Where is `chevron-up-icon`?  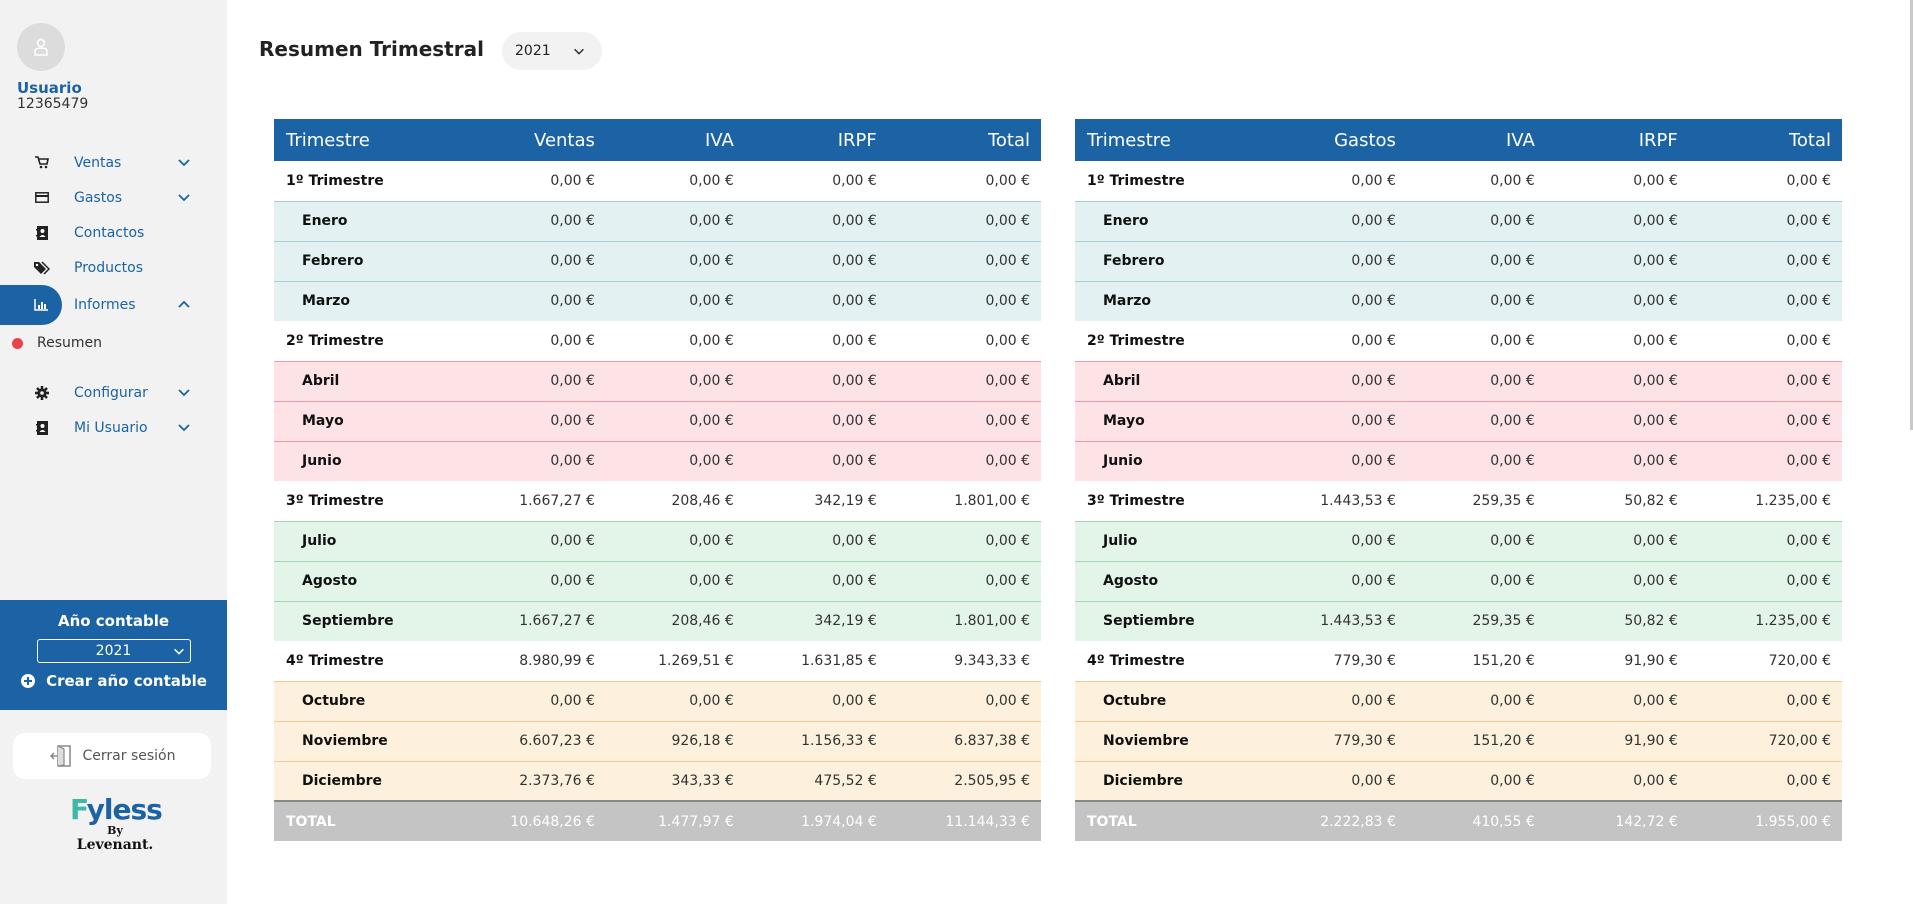
chevron-up-icon is located at coordinates (184, 305).